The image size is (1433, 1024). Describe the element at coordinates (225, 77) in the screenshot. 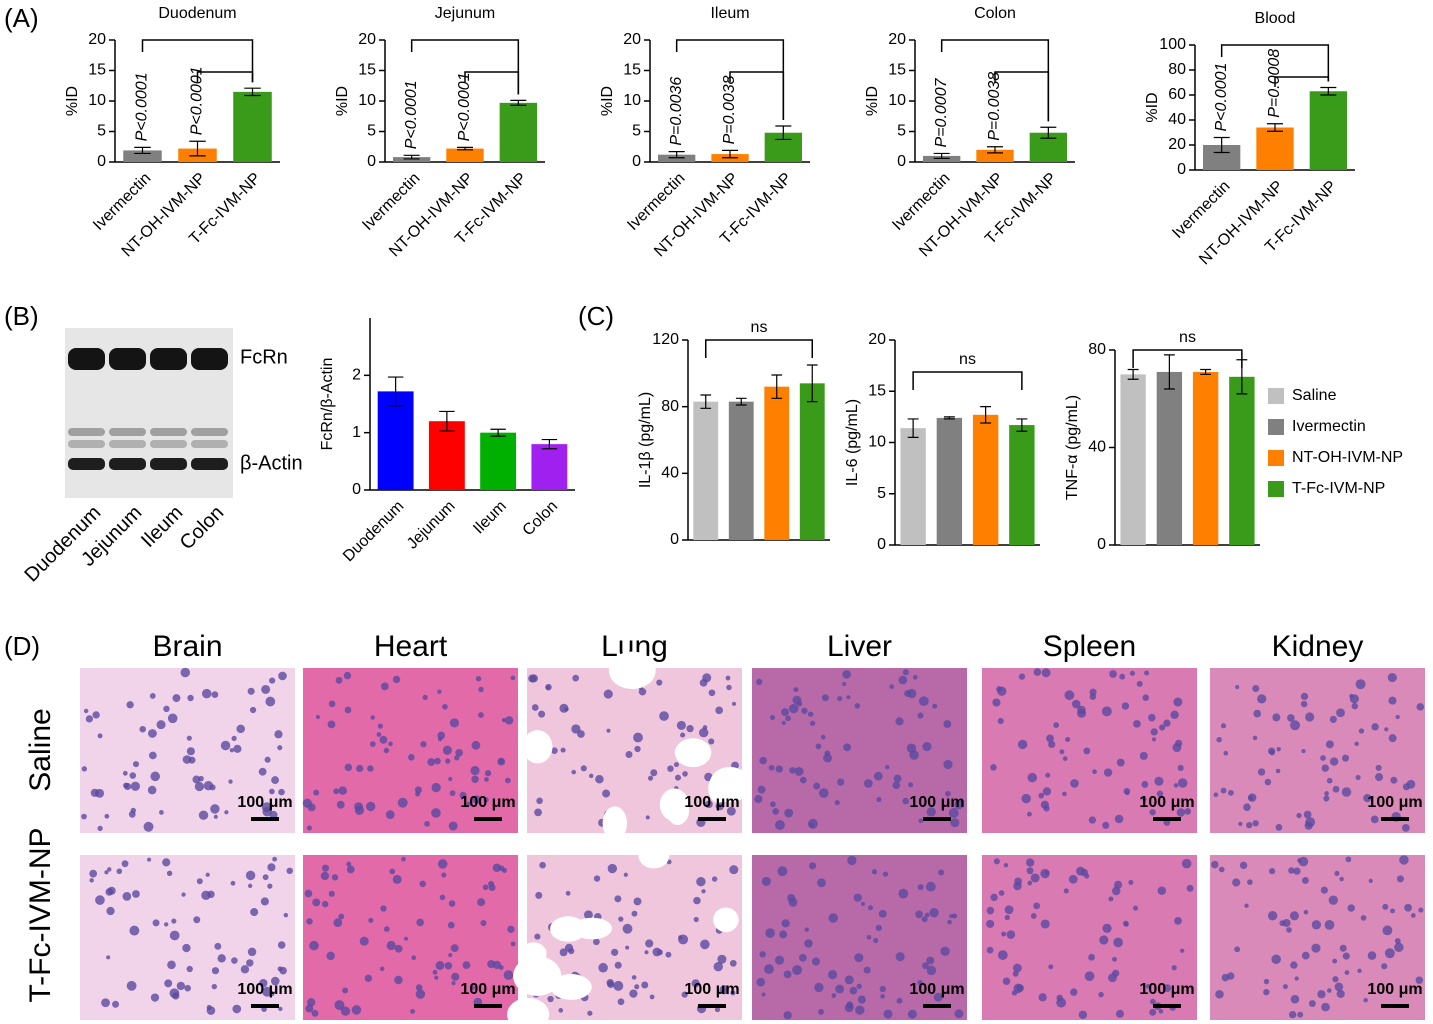

I see `bracket` at that location.